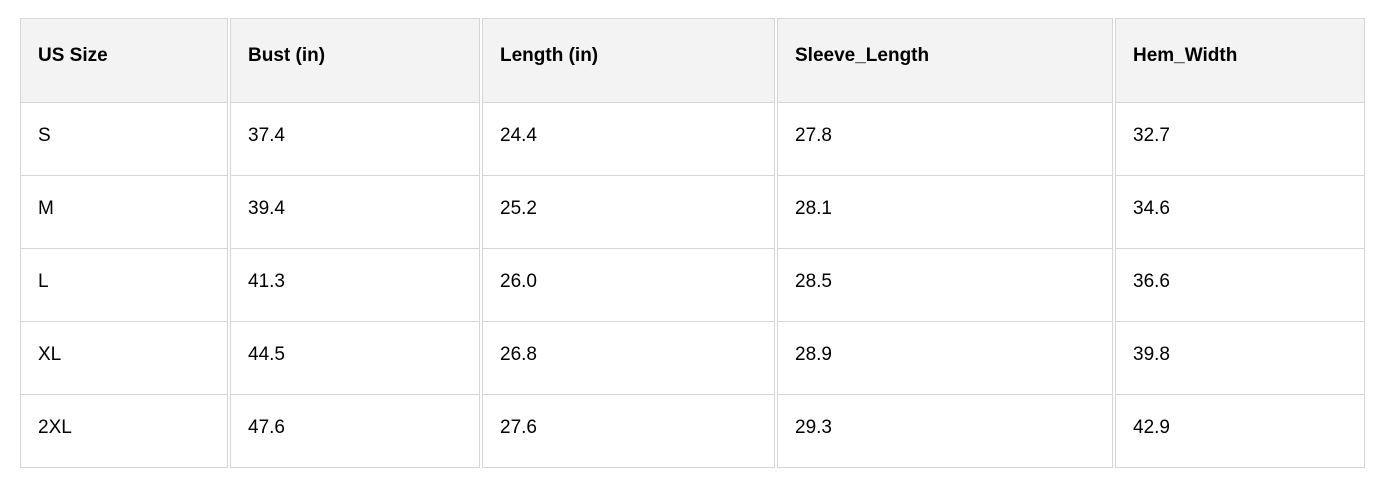 The height and width of the screenshot is (491, 1381). Describe the element at coordinates (1240, 139) in the screenshot. I see `measurement-cell: 32.7` at that location.